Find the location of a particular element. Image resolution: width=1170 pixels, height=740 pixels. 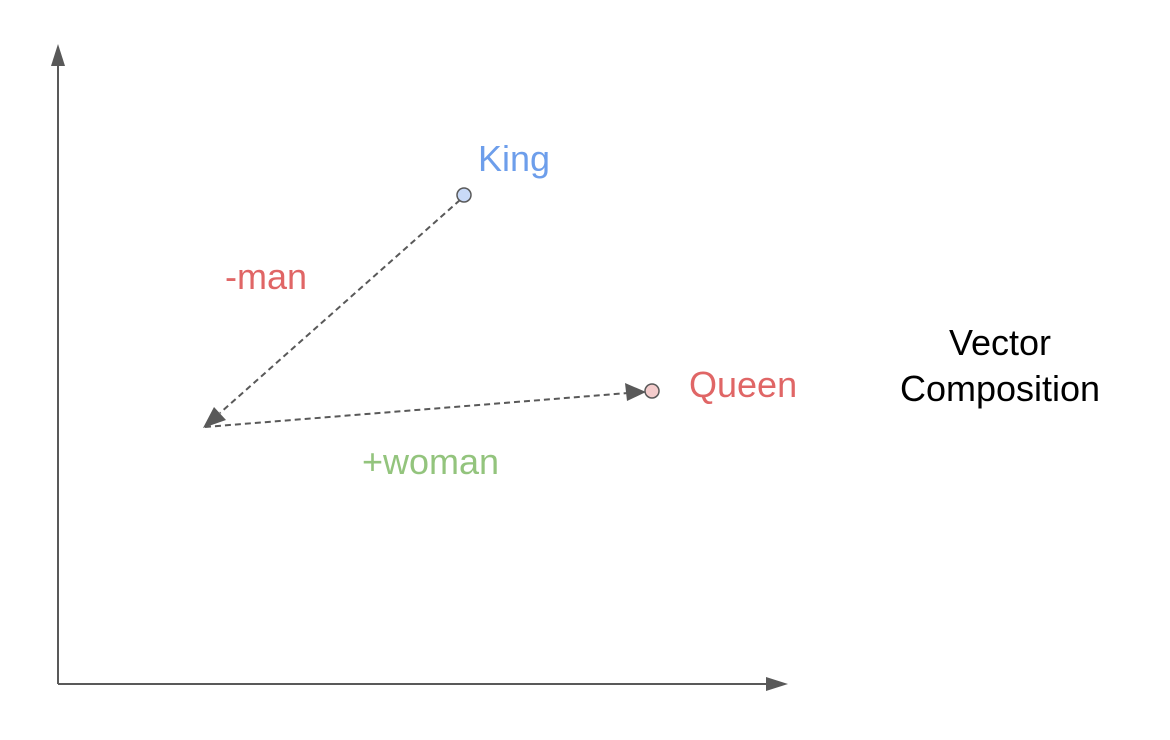

plus-woman-arrowhead is located at coordinates (635, 392).